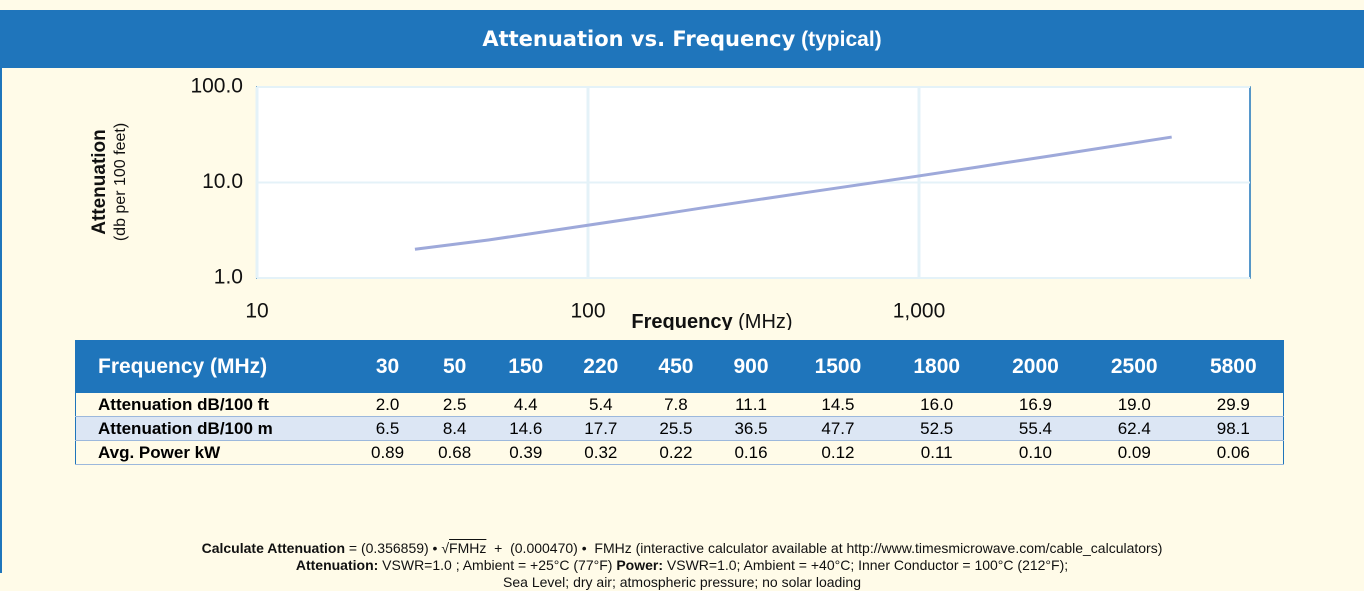 This screenshot has height=591, width=1364. I want to click on value-cell: 7.8, so click(676, 405).